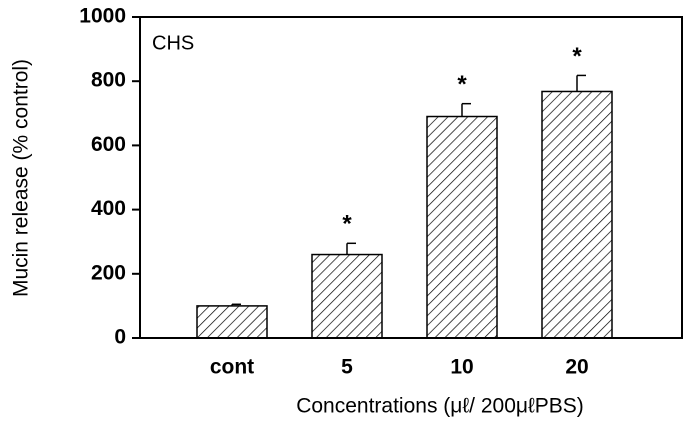 Image resolution: width=684 pixels, height=426 pixels. Describe the element at coordinates (108, 208) in the screenshot. I see `y-tick-label: 400` at that location.